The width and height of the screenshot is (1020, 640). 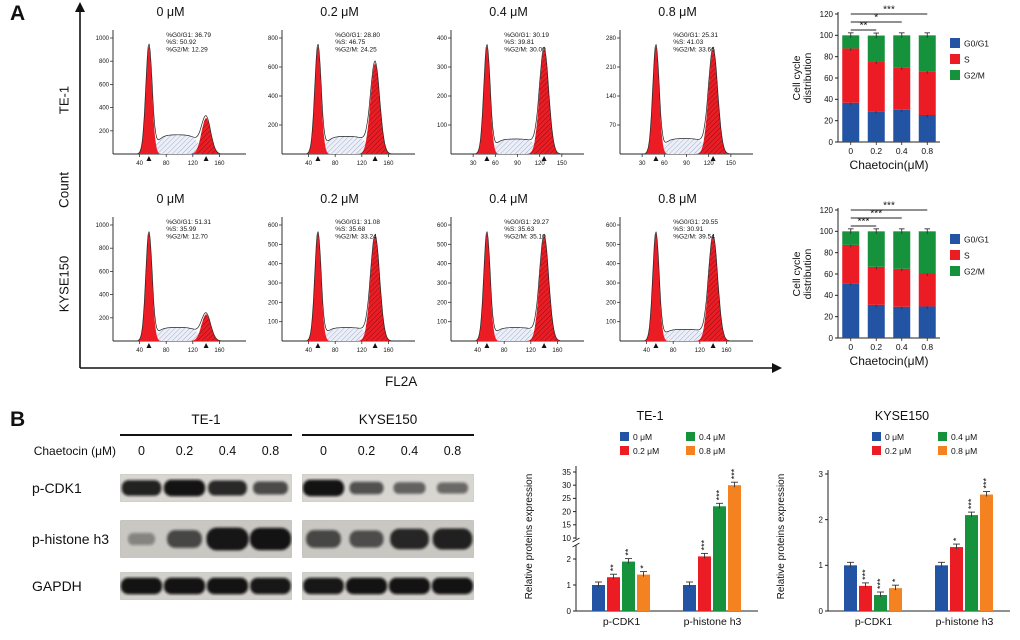 I want to click on dose-label: 0.8 μM, so click(x=677, y=12).